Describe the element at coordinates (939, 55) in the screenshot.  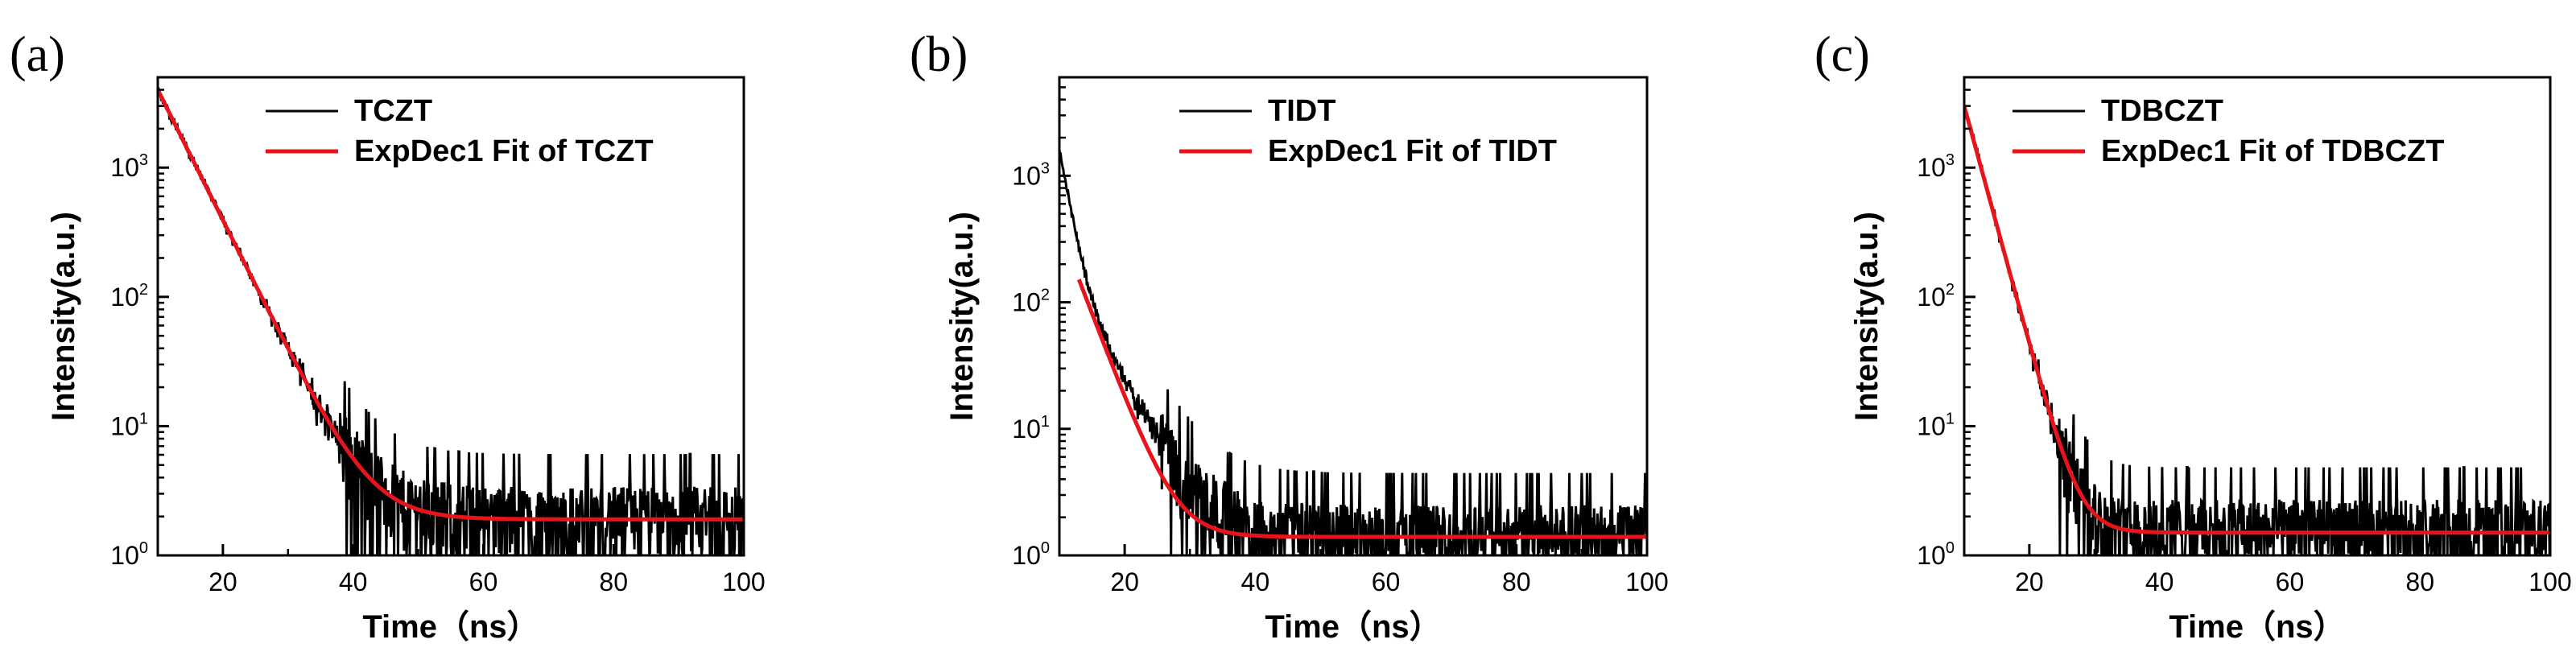
I see `panel-label: (b)` at that location.